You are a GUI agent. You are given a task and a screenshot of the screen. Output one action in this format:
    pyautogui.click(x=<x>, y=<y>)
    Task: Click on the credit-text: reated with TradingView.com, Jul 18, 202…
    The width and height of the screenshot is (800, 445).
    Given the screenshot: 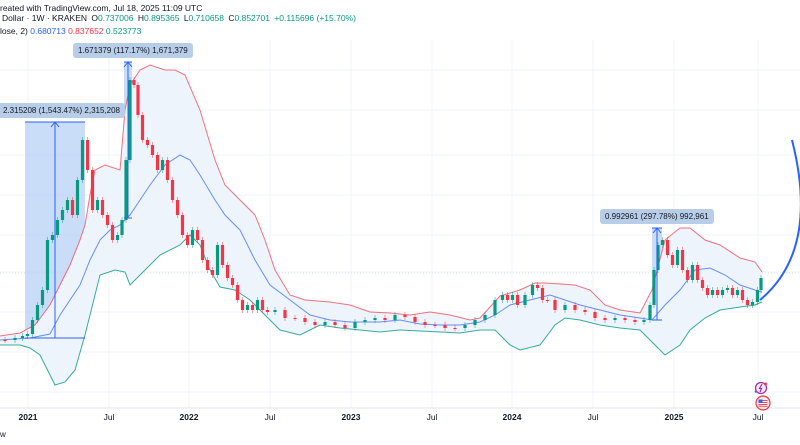 What is the action you would take?
    pyautogui.click(x=101, y=8)
    